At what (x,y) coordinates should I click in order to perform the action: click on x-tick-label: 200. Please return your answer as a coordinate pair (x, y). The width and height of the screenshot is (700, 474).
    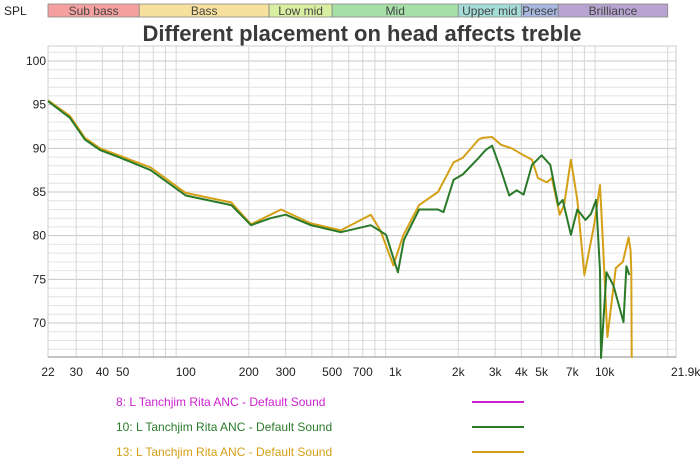
    Looking at the image, I should click on (249, 372).